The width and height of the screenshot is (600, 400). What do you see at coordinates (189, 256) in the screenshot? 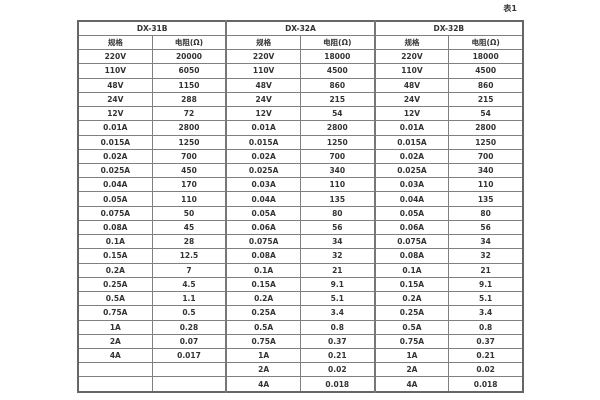
I see `resistance-cell: 12.5` at bounding box center [189, 256].